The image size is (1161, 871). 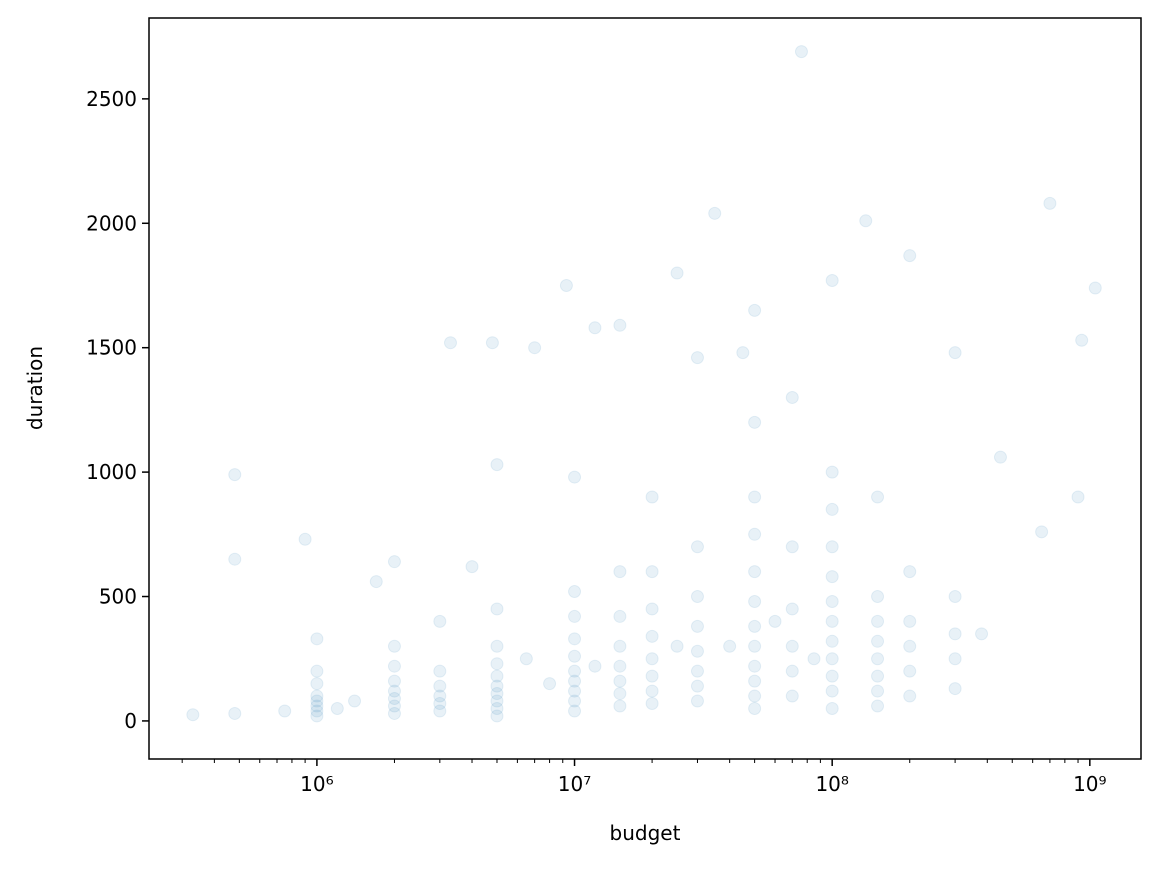 I want to click on x-tick-label: 10⁹, so click(x=1089, y=784).